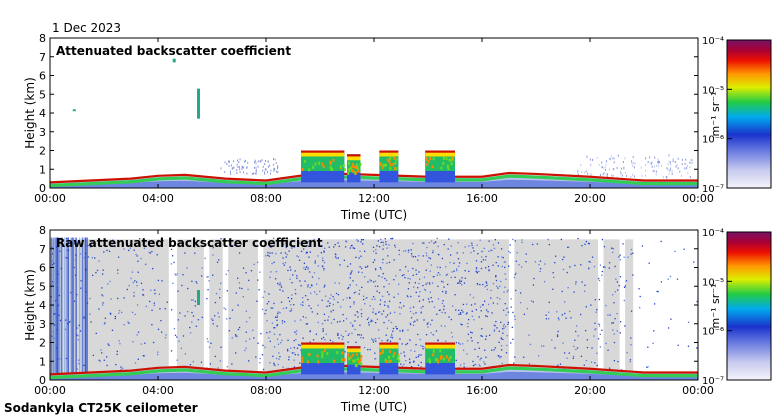 This screenshot has width=780, height=420. I want to click on panel-title: Attenuated backscatter coefficient, so click(173, 51).